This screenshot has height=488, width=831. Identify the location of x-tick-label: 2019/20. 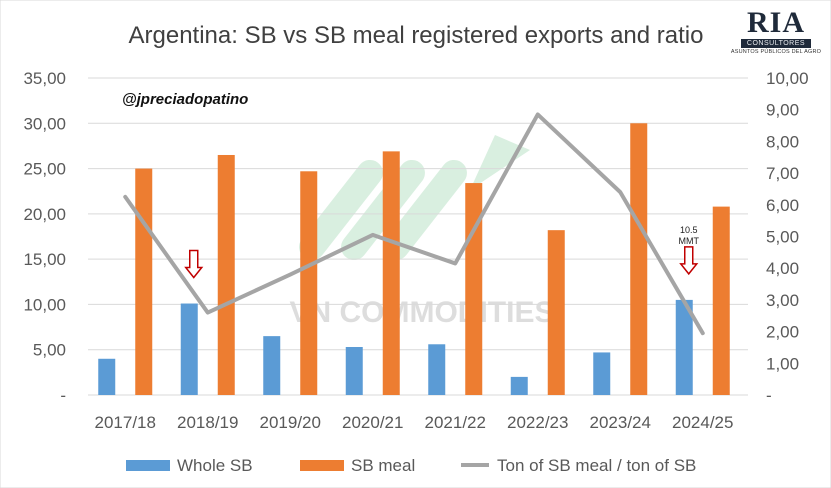
(290, 422).